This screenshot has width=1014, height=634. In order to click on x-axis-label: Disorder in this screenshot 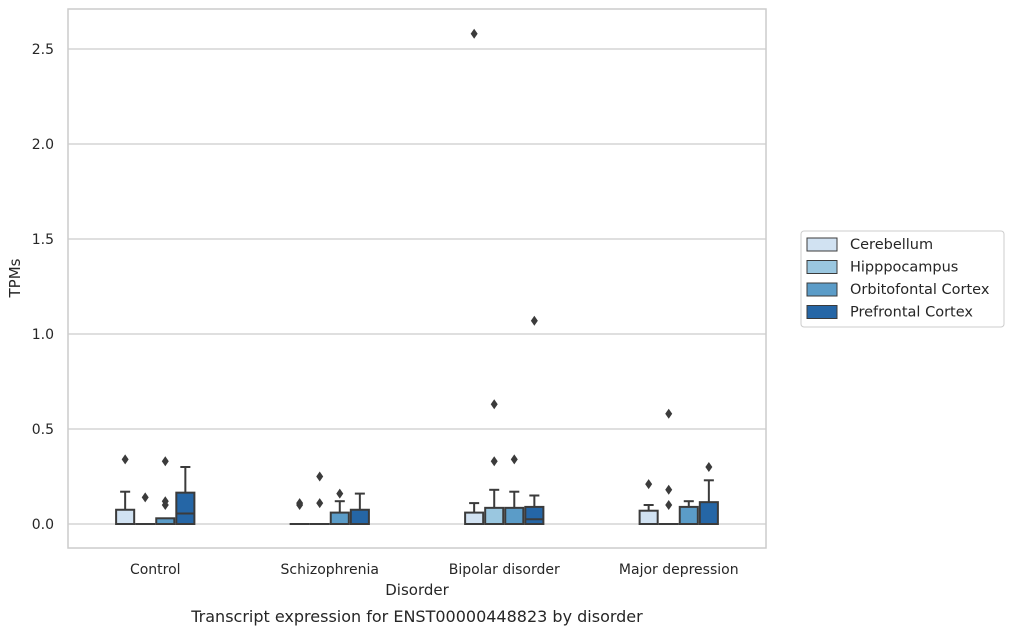, I will do `click(417, 590)`.